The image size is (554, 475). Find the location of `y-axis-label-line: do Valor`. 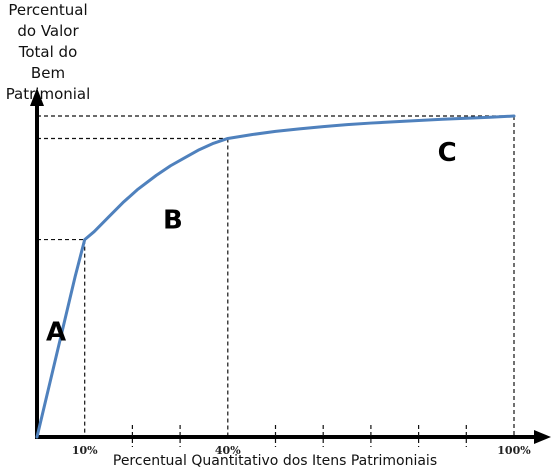

y-axis-label-line: do Valor is located at coordinates (48, 31).